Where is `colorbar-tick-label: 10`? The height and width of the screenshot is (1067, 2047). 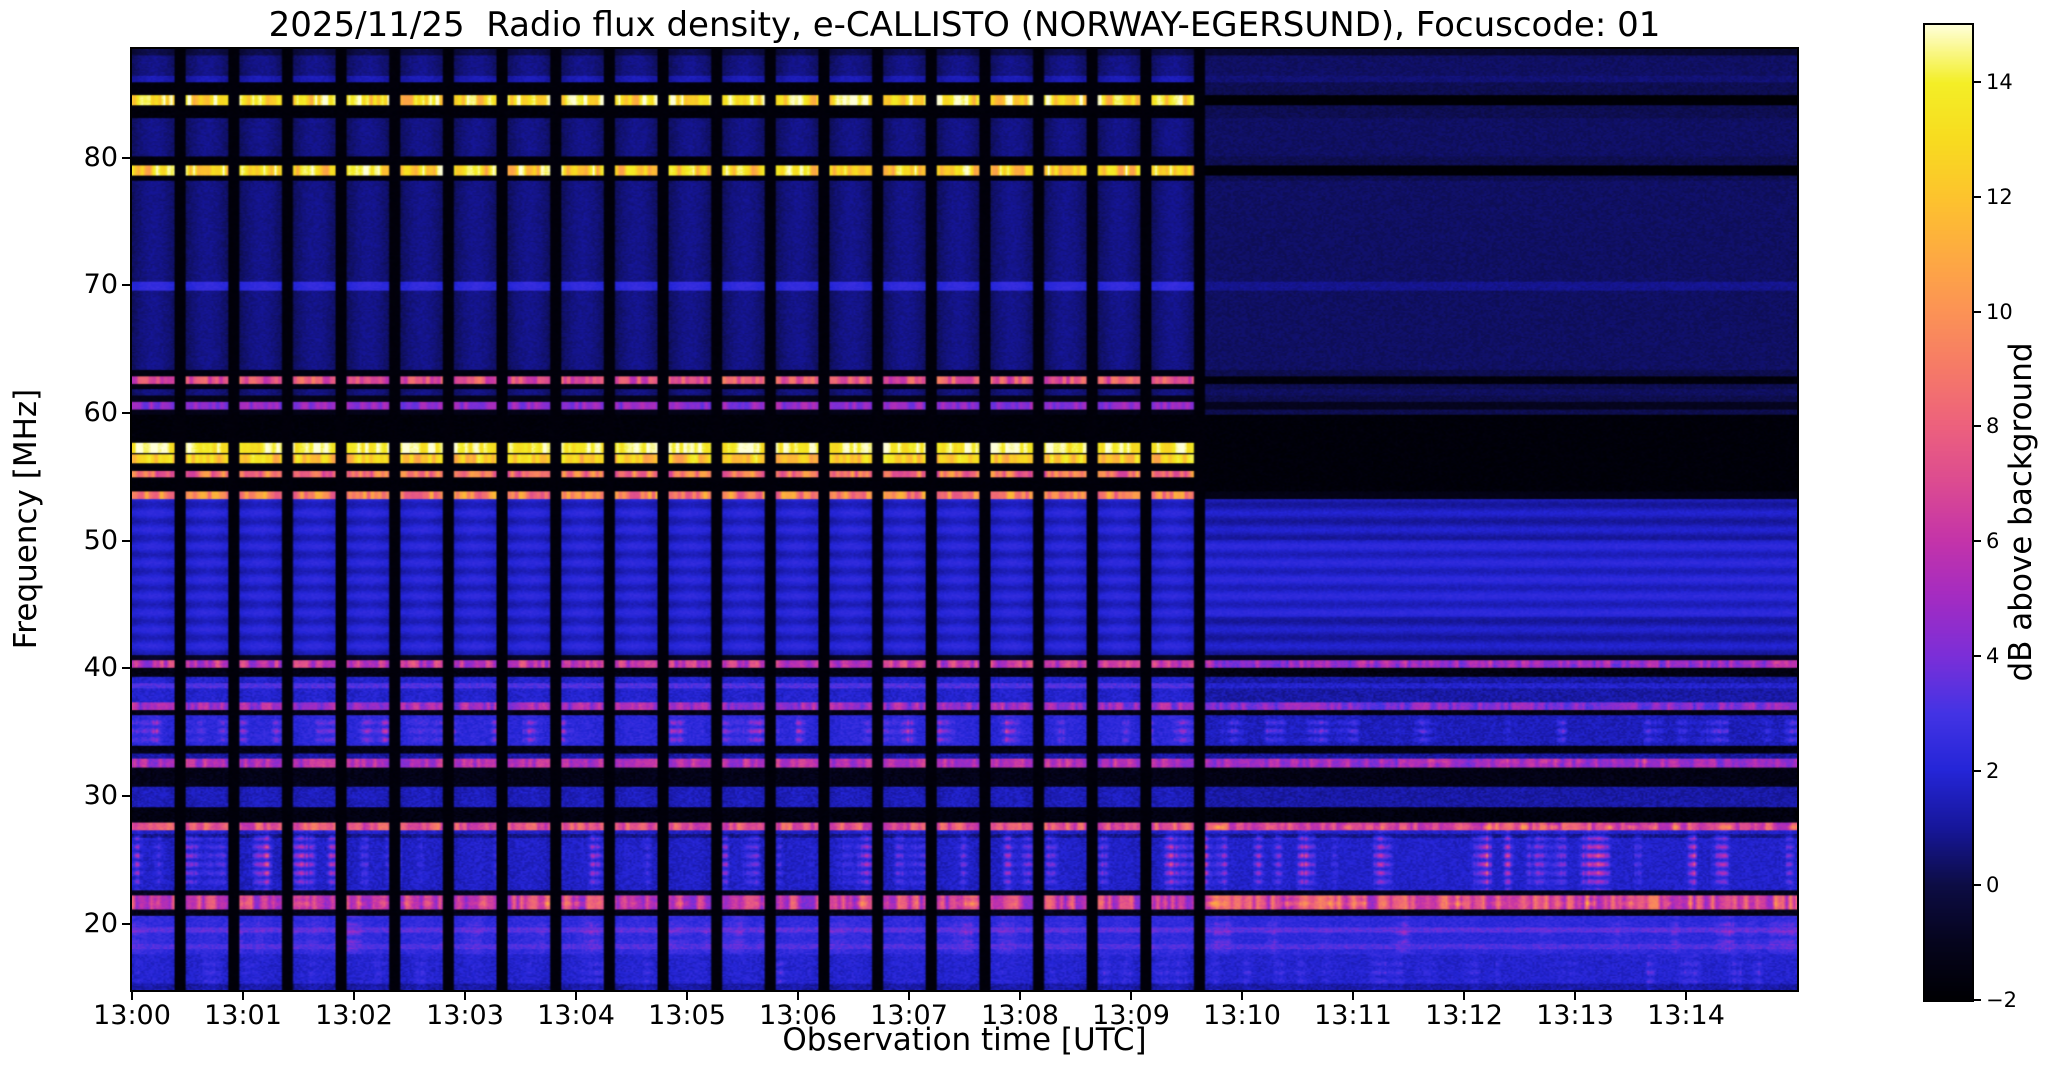
colorbar-tick-label: 10 is located at coordinates (1999, 311).